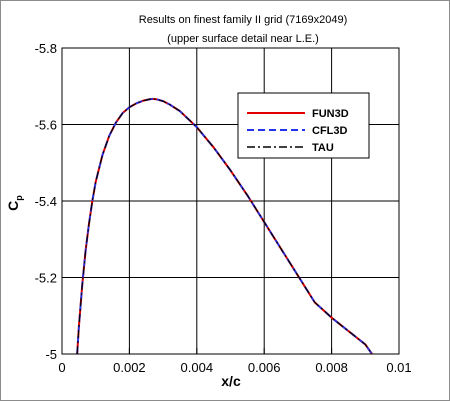 Image resolution: width=450 pixels, height=402 pixels. Describe the element at coordinates (398, 367) in the screenshot. I see `x-tick-label-5: 0.01` at that location.